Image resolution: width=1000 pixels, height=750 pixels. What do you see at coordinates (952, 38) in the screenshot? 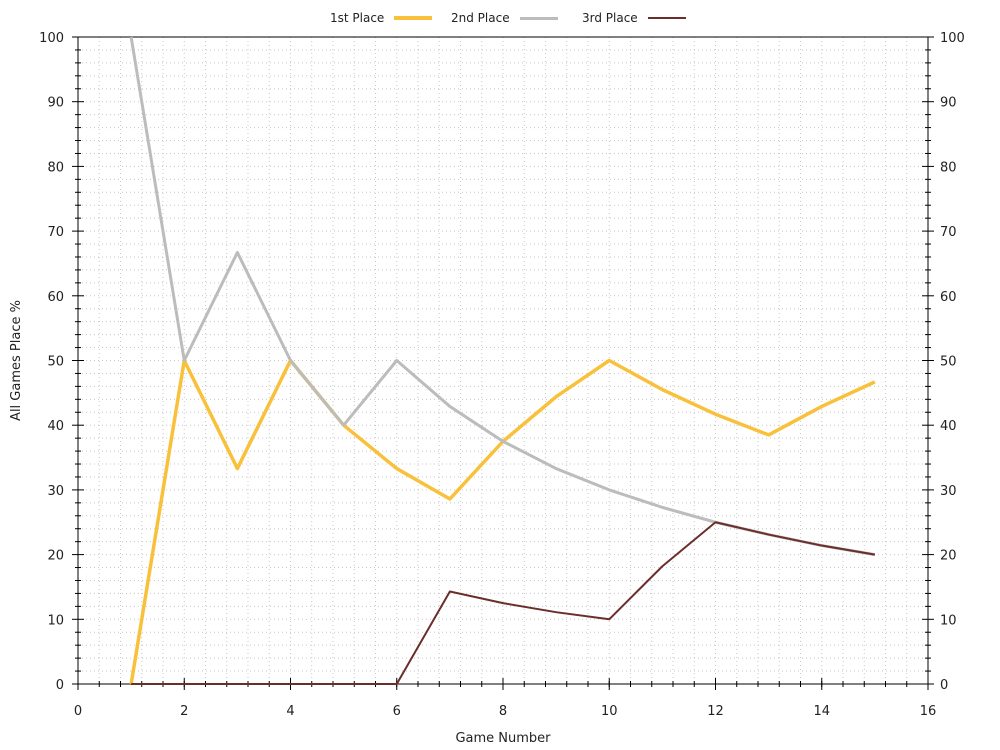
I see `y-tick-label-right: 100` at bounding box center [952, 38].